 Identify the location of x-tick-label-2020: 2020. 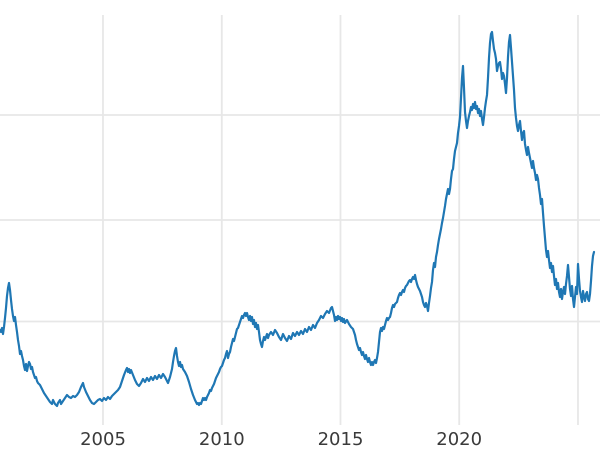
(459, 439).